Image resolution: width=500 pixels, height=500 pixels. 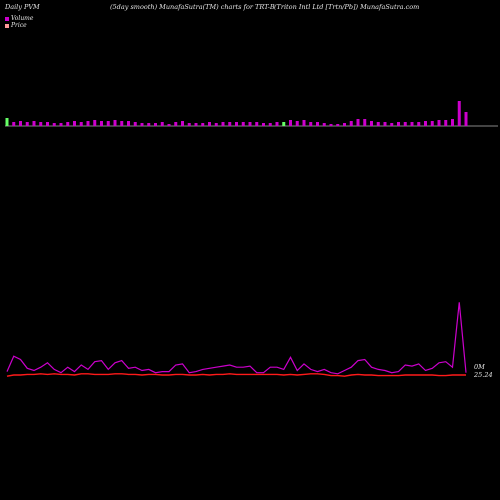 I want to click on legend-volume: Volume, so click(x=19, y=18).